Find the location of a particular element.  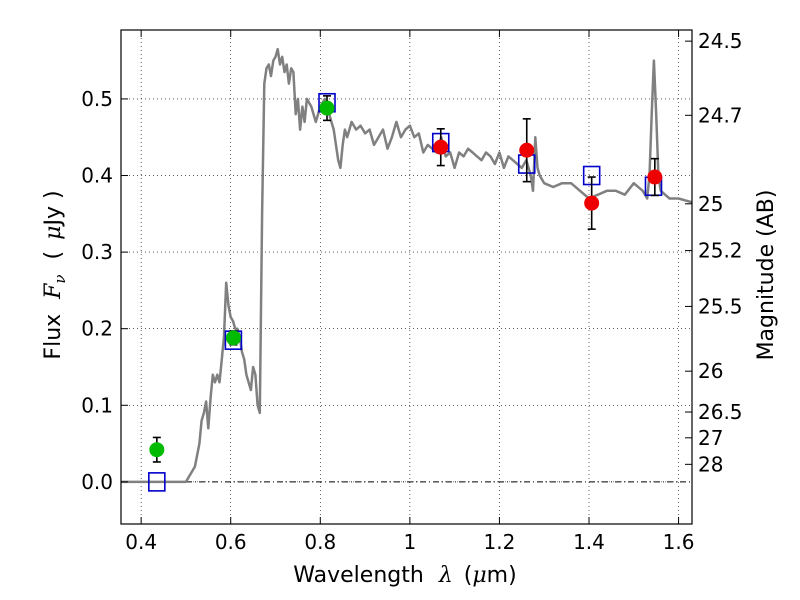

y2-tick-label: 24.5 is located at coordinates (720, 41).